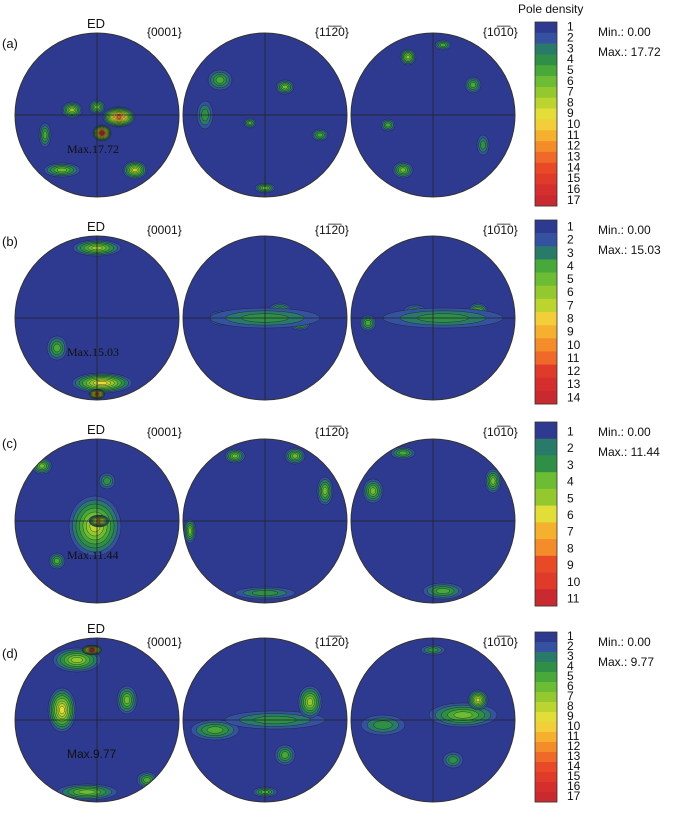 Image resolution: width=700 pixels, height=830 pixels. What do you see at coordinates (570, 498) in the screenshot?
I see `colorbar-level-label: 5` at bounding box center [570, 498].